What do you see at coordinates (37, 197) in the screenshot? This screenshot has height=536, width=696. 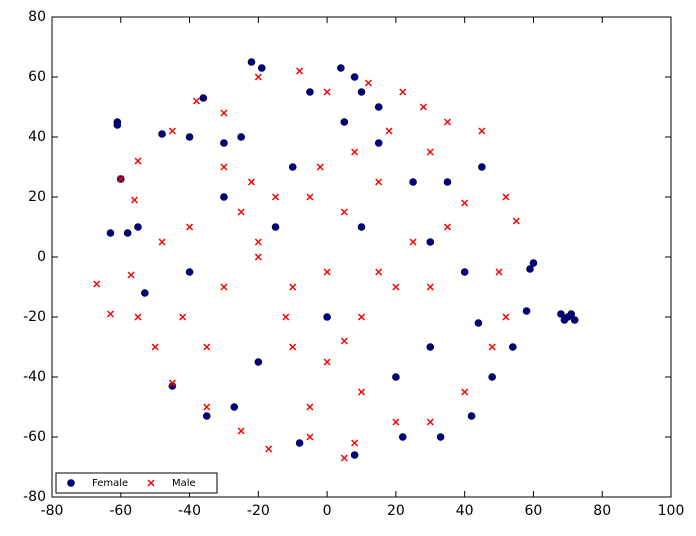 I see `y-tick-label: 20` at bounding box center [37, 197].